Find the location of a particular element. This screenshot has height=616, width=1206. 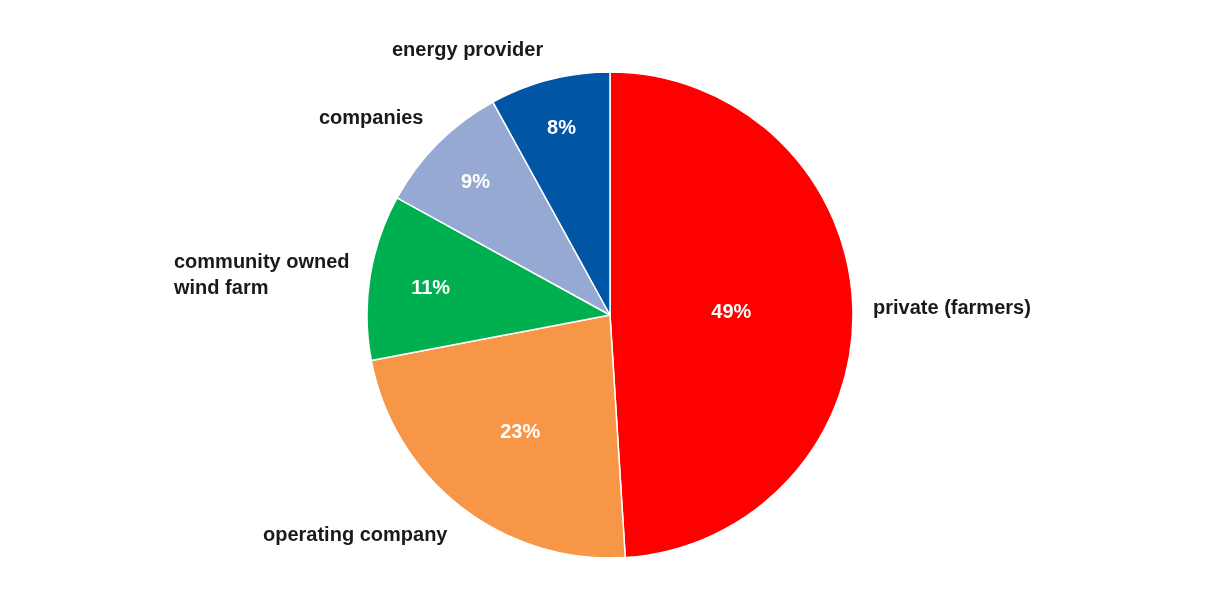

data-label: 49% is located at coordinates (731, 311).